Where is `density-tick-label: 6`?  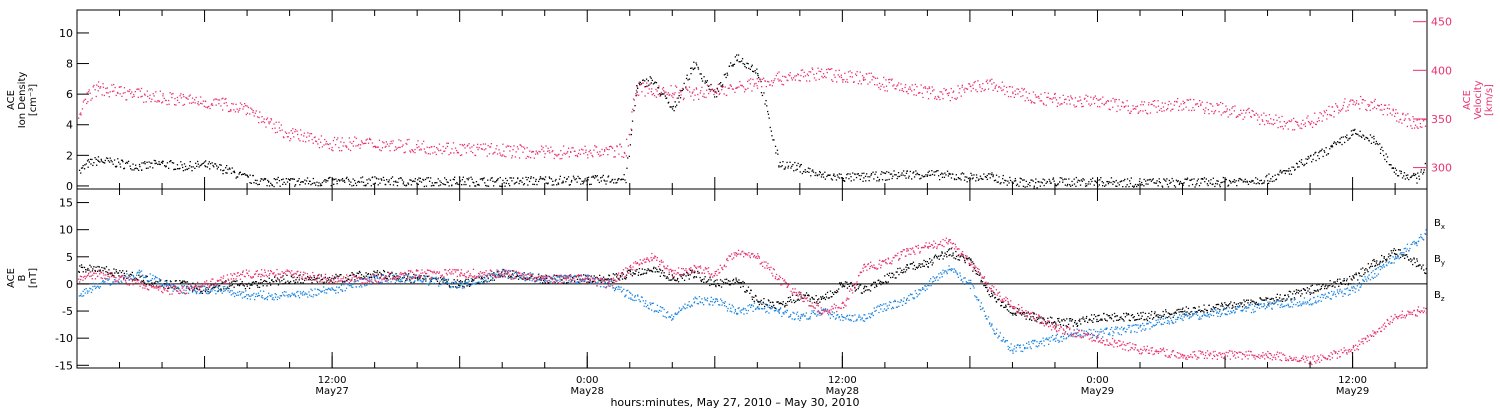 density-tick-label: 6 is located at coordinates (69, 94).